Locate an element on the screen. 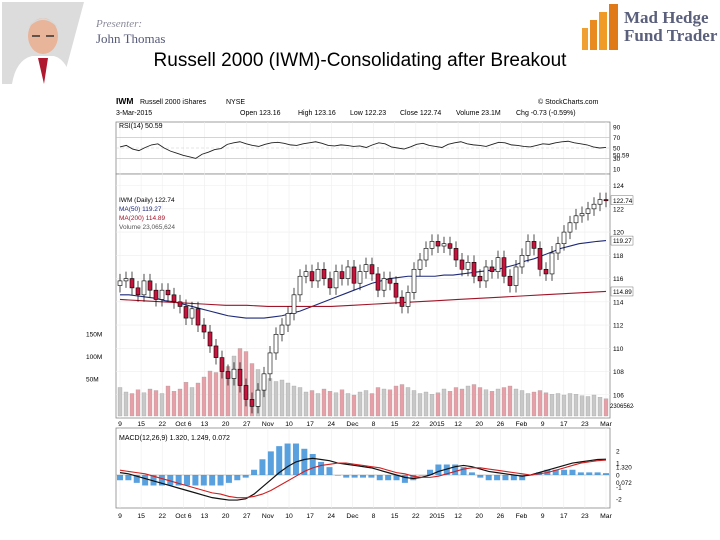  x-tick-label-upper: 20 is located at coordinates (226, 424).